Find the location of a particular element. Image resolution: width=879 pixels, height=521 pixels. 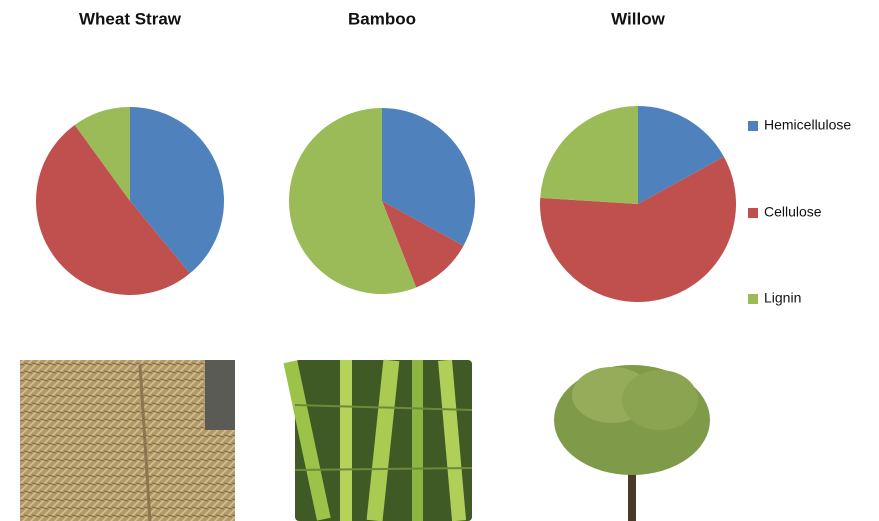

chart-title: Wheat Straw is located at coordinates (130, 18).